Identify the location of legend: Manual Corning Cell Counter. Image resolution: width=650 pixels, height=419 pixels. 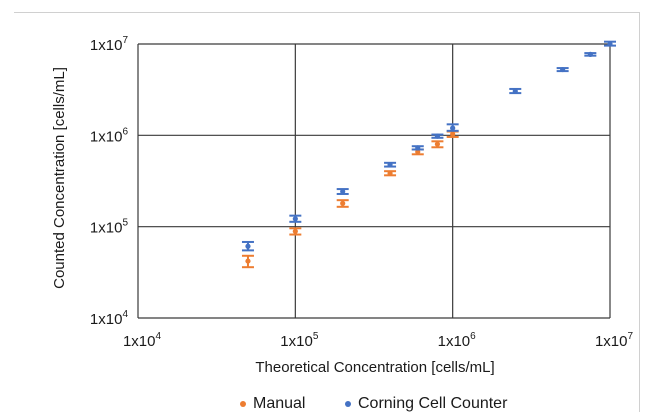
(325, 406).